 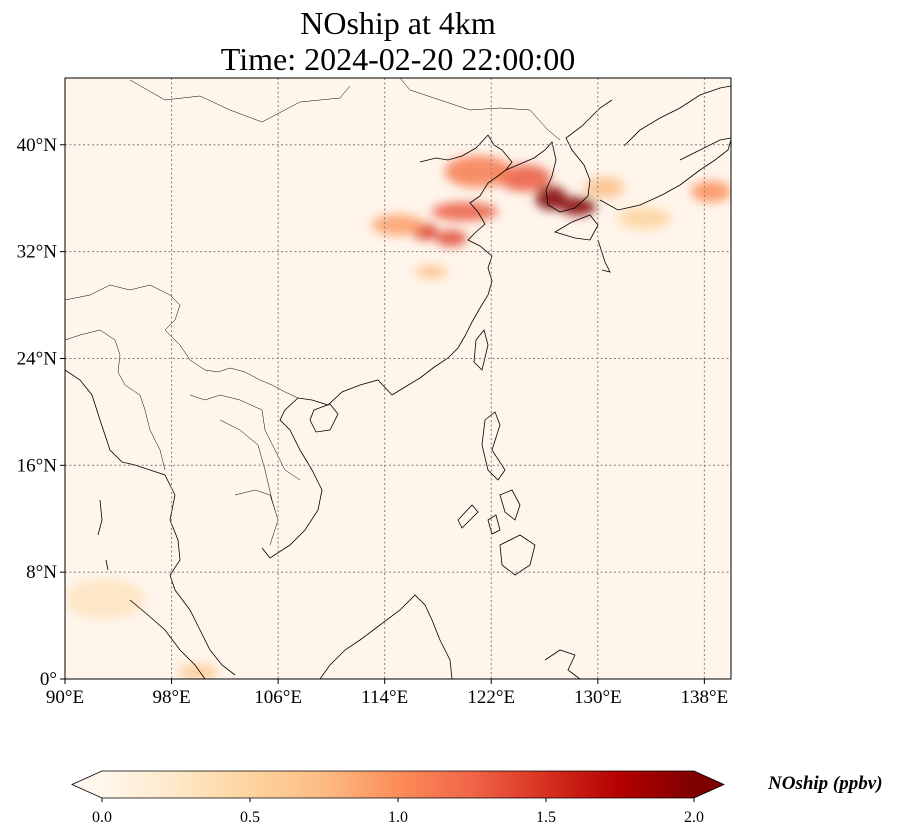 What do you see at coordinates (642, 179) in the screenshot?
I see `japan-coastline` at bounding box center [642, 179].